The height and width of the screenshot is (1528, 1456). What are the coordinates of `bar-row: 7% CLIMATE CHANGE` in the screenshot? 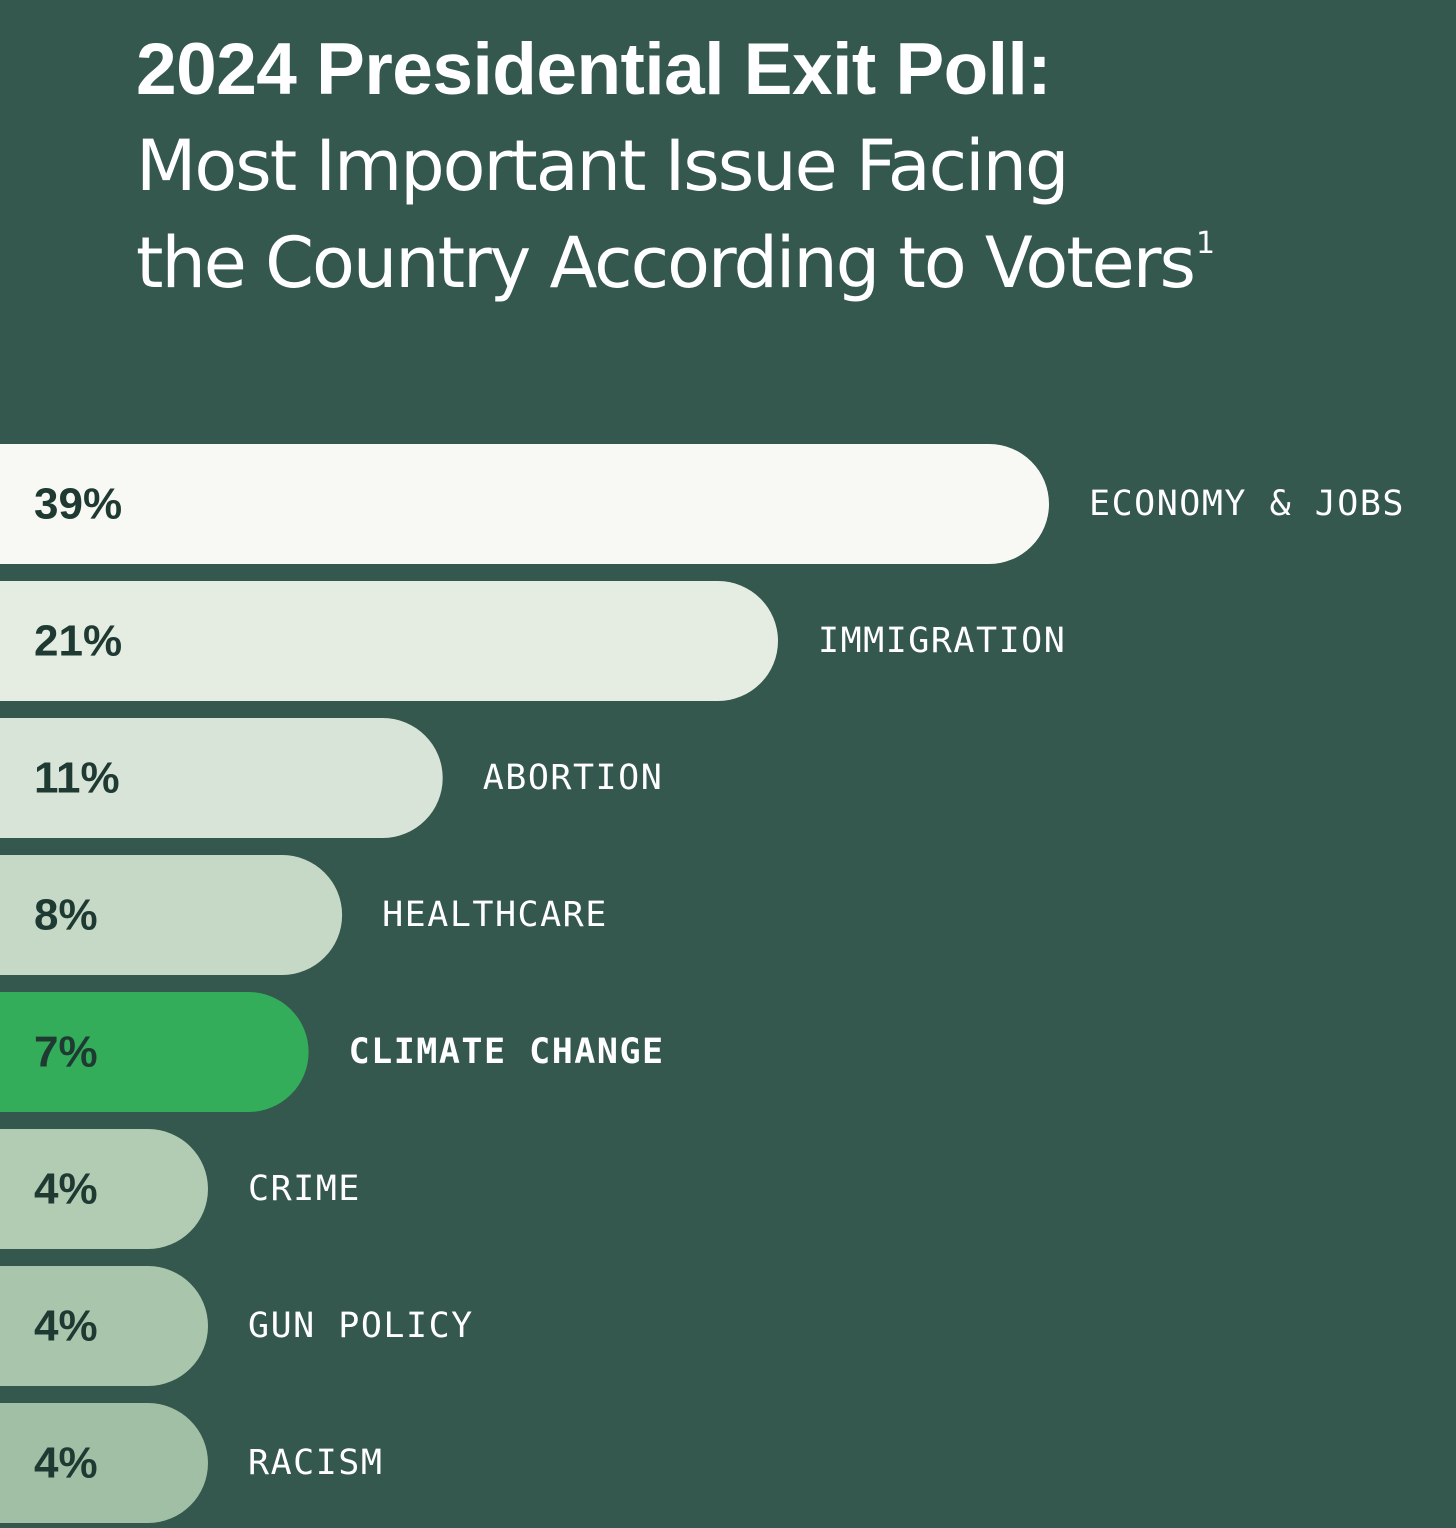 It's located at (332, 1052).